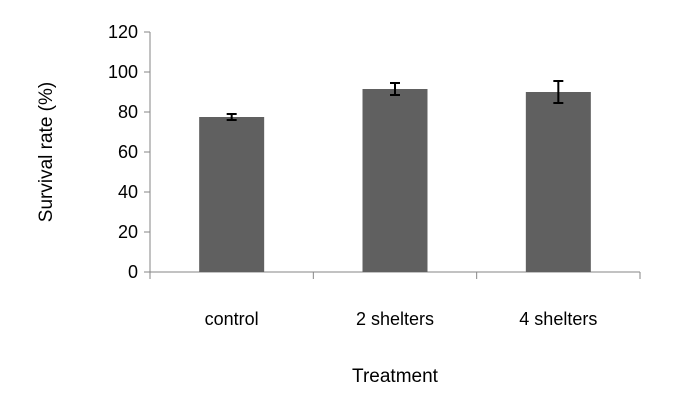 The width and height of the screenshot is (673, 400). I want to click on error-bars-group, so click(395, 100).